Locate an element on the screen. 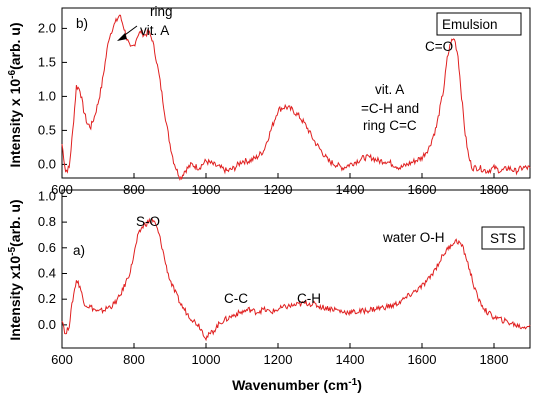 The height and width of the screenshot is (401, 550). x-tick-label: 1600 is located at coordinates (422, 359).